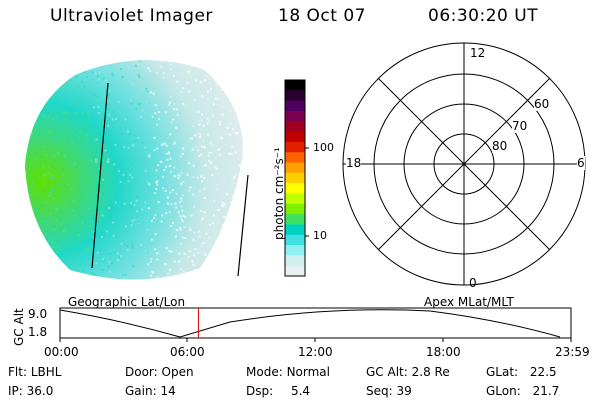 The height and width of the screenshot is (400, 600). Describe the element at coordinates (38, 314) in the screenshot. I see `altitude-ytick-max: 9.0` at that location.